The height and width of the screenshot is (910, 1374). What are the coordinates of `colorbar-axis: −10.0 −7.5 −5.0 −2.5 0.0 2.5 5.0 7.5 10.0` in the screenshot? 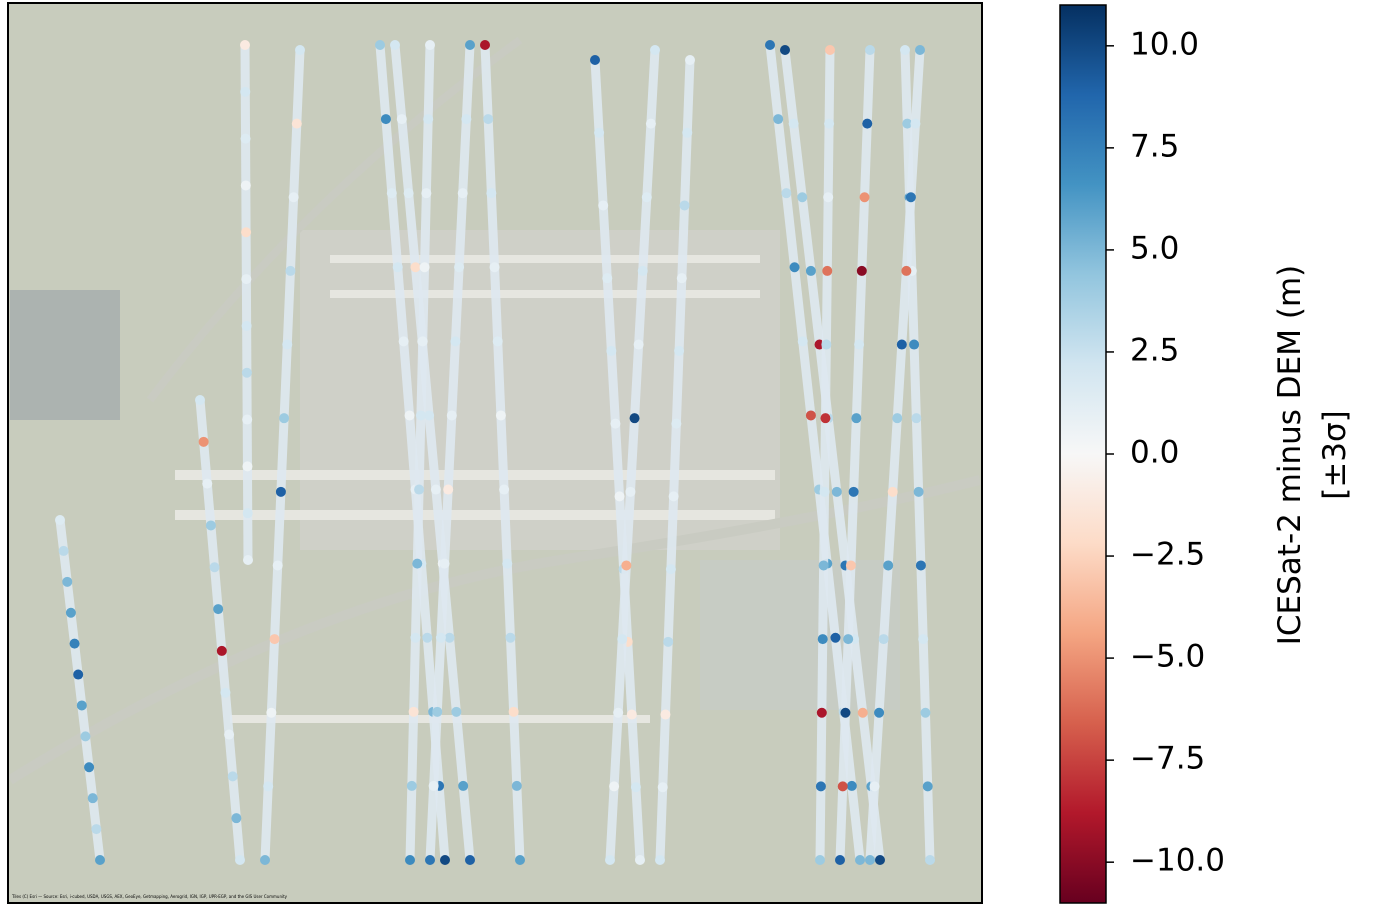 It's located at (1165, 452).